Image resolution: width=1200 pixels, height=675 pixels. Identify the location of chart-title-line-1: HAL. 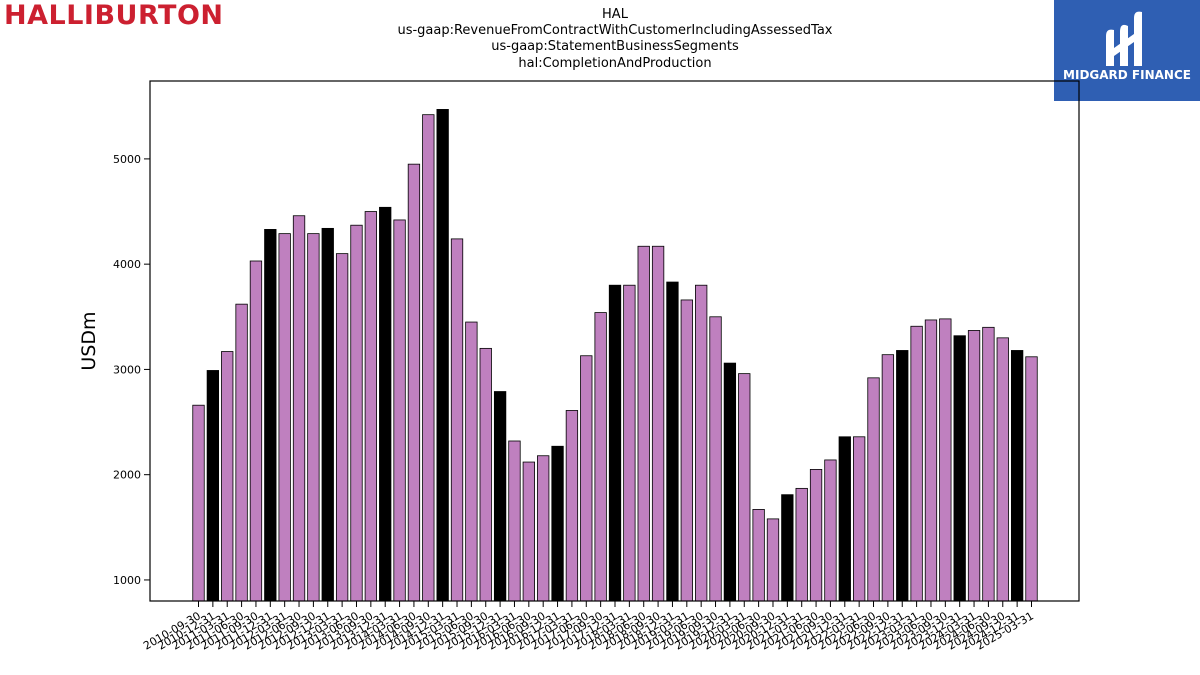
(615, 14).